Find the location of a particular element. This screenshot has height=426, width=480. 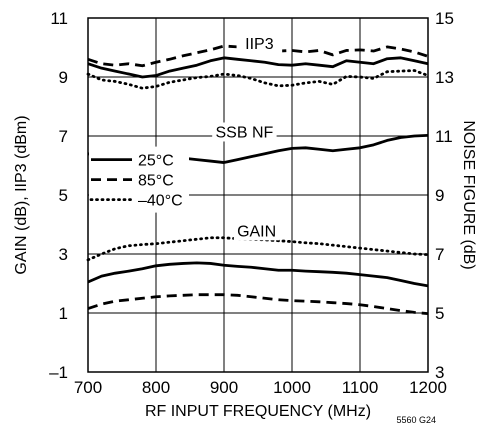

legend-background is located at coordinates (139, 179).